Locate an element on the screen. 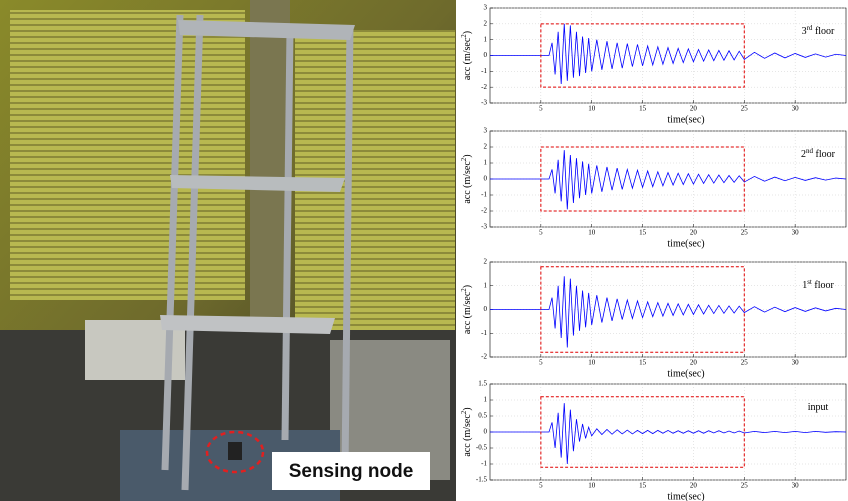 This screenshot has width=848, height=501. y-tick-label: 1.5 is located at coordinates (482, 384).